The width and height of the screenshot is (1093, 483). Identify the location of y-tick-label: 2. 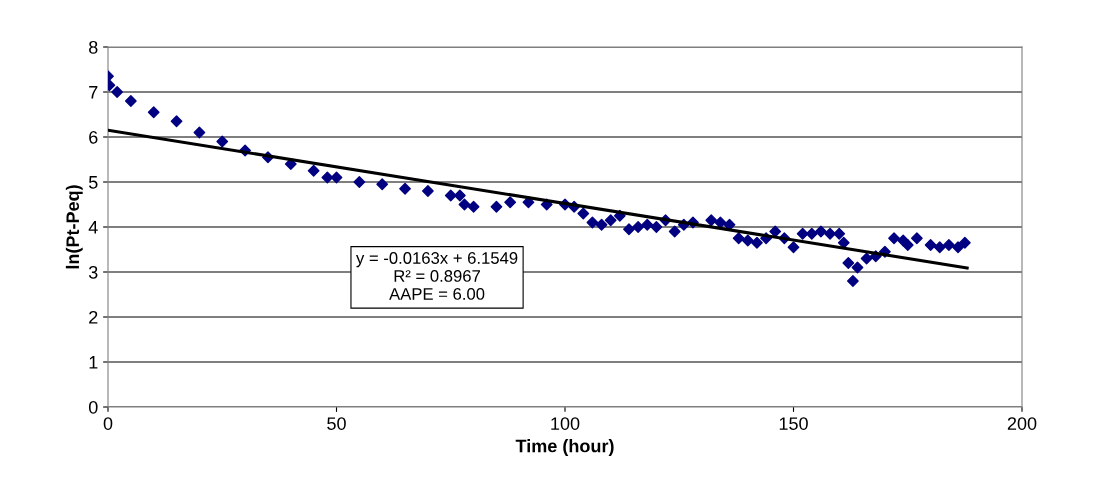
(93, 317).